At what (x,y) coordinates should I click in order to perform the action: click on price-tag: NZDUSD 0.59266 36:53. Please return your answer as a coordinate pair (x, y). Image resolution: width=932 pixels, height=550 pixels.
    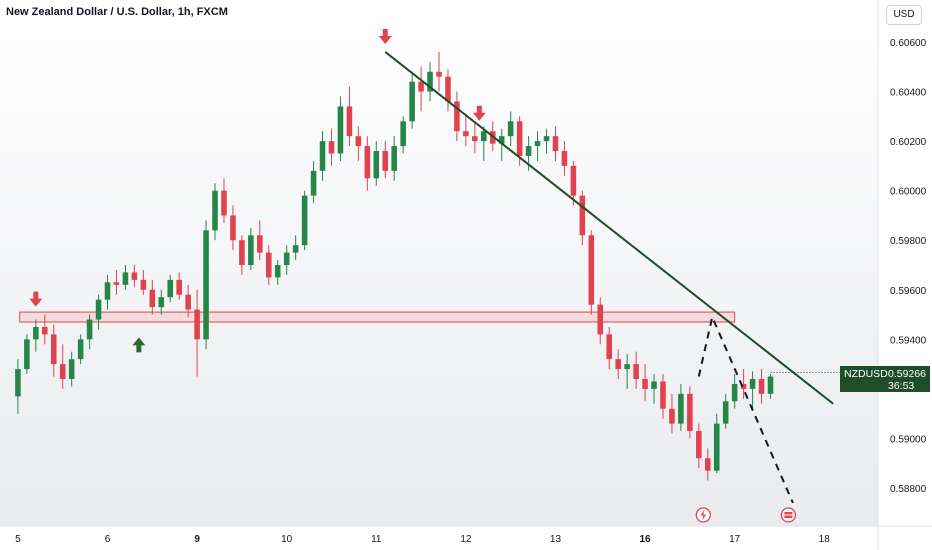
    Looking at the image, I should click on (885, 379).